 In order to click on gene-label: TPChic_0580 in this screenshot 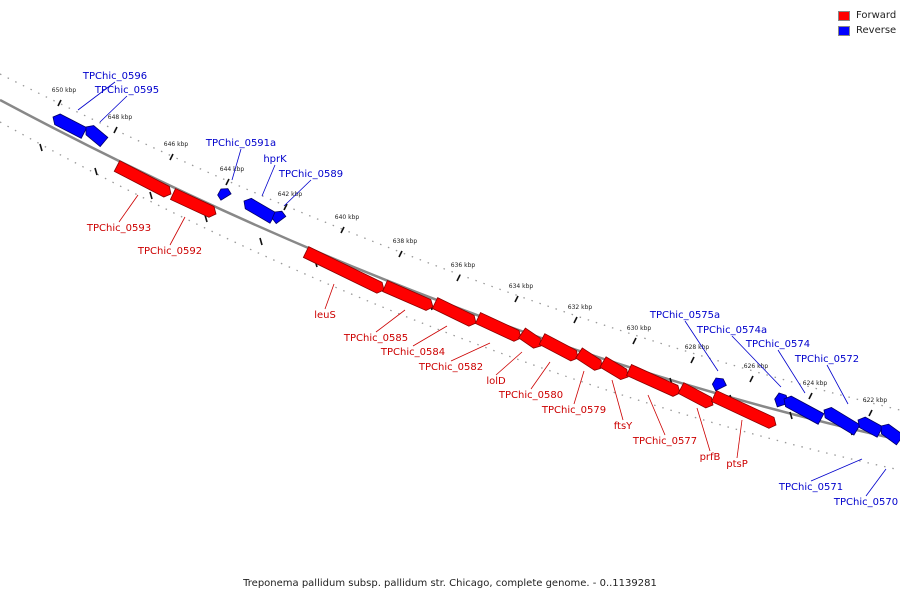, I will do `click(530, 395)`.